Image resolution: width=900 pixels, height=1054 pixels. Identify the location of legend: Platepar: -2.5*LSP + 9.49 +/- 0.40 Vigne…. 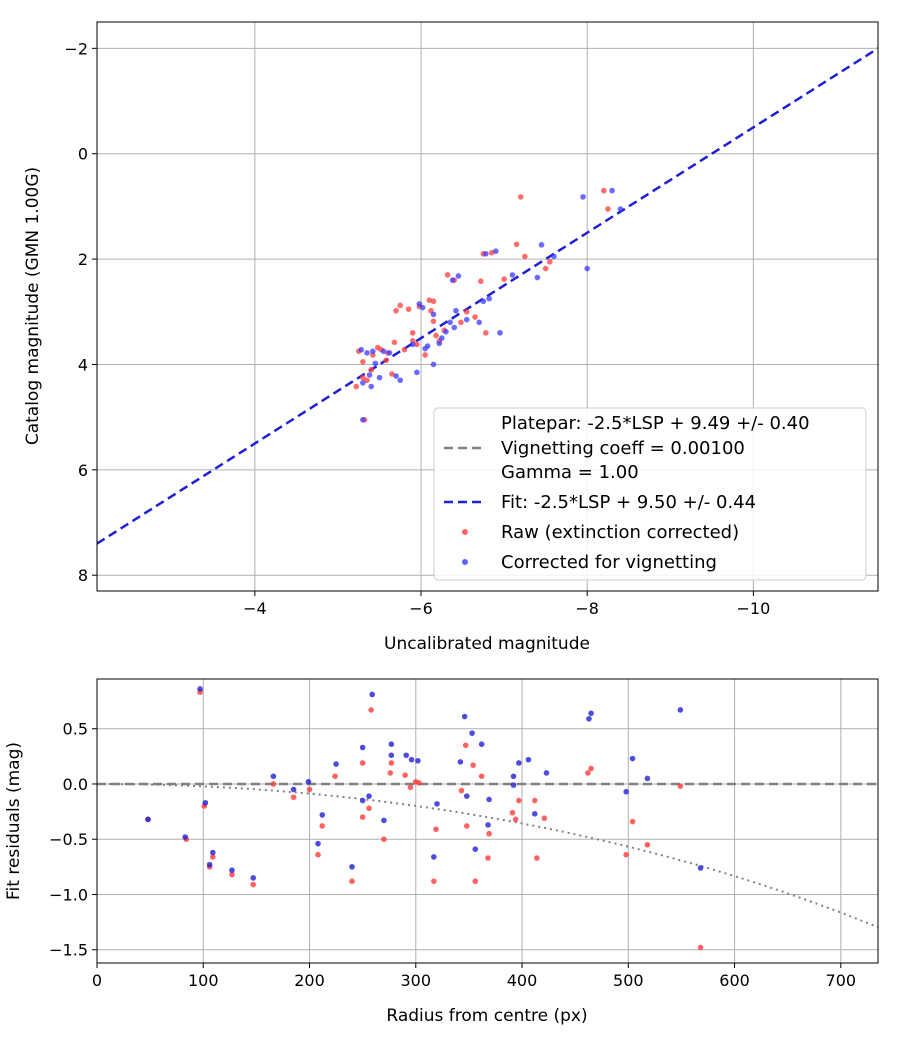
(650, 494).